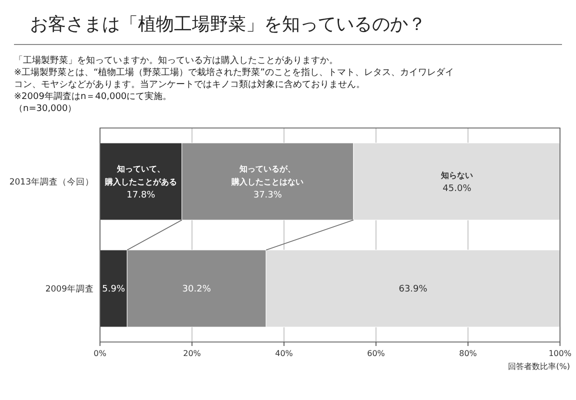 This screenshot has width=576, height=400. I want to click on data-label: 30.2%, so click(197, 289).